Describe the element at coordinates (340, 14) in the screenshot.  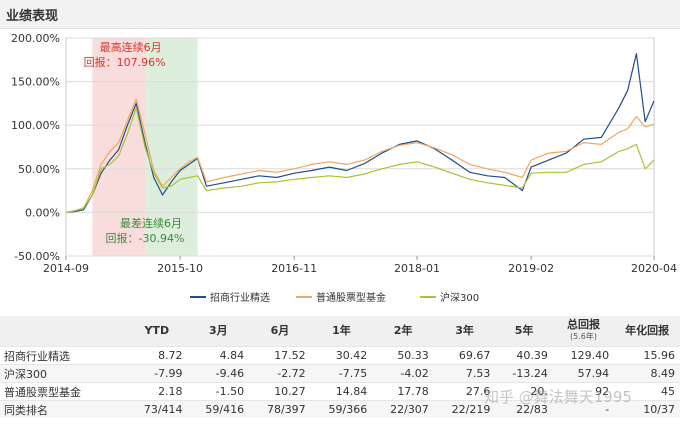
I see `section-header: 业绩表现` at that location.